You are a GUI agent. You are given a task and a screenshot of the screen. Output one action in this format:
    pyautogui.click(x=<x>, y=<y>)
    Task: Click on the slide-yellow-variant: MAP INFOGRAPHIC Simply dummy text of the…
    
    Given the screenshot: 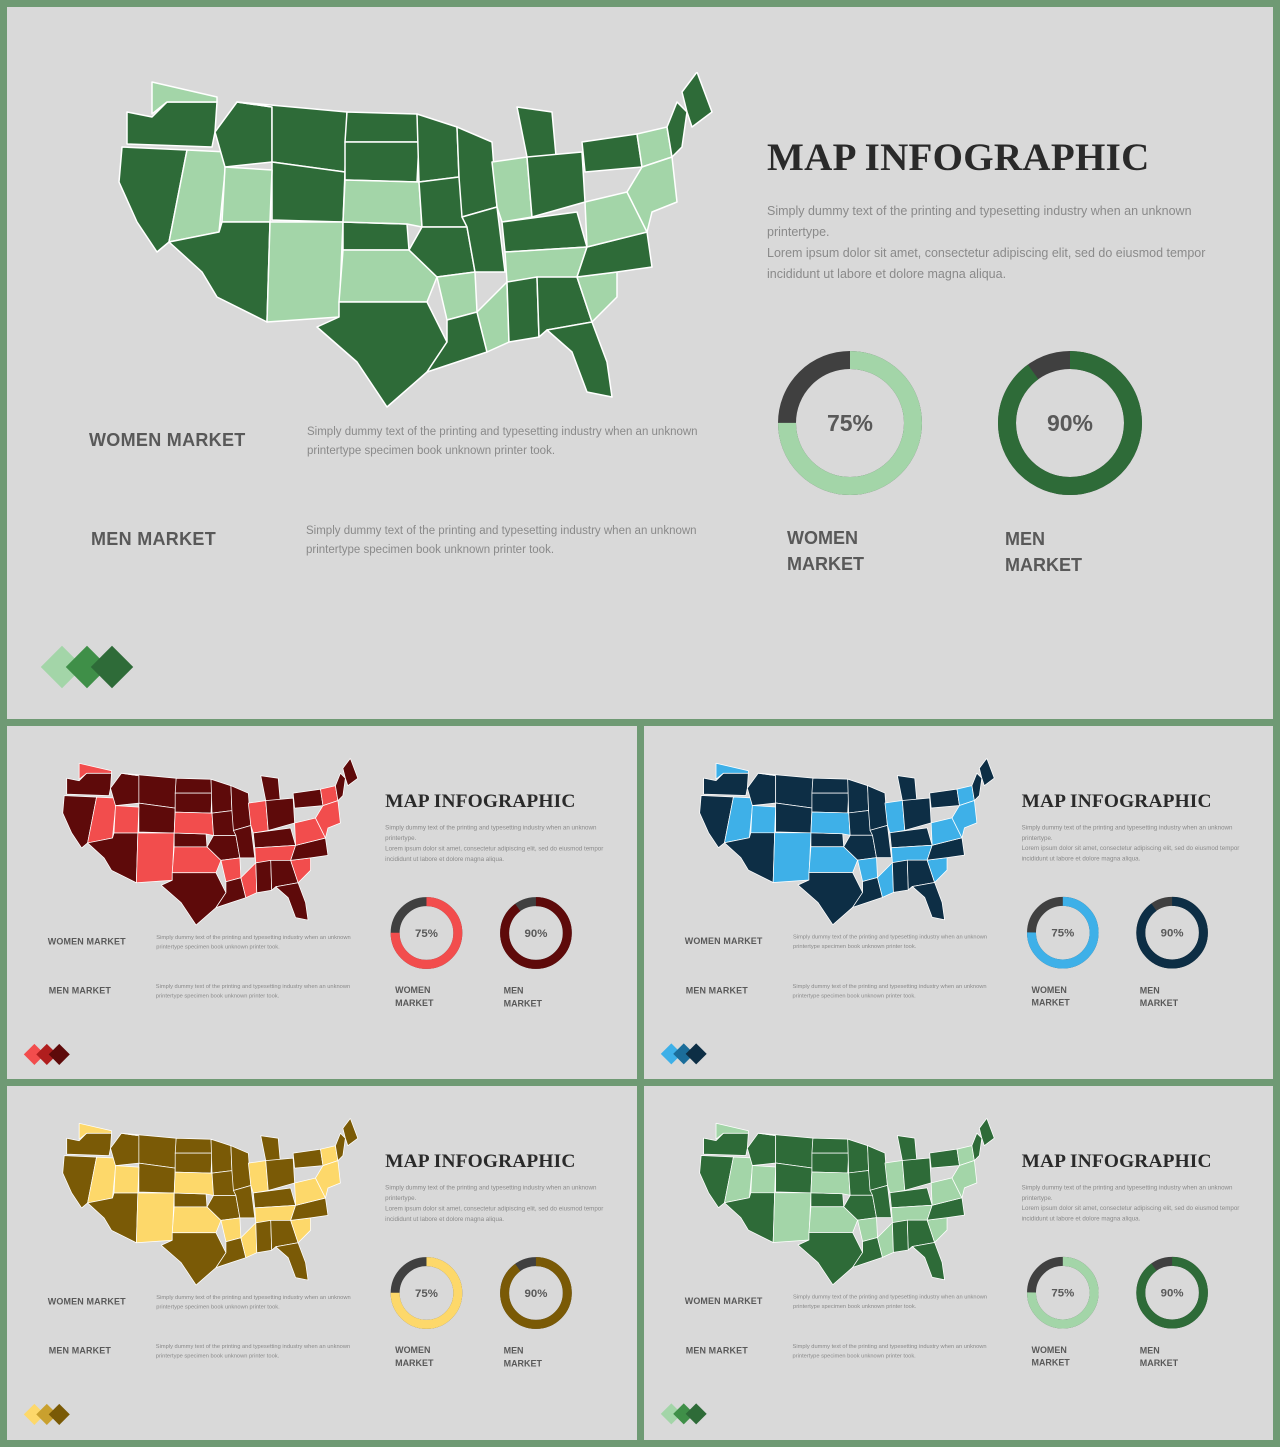 What is the action you would take?
    pyautogui.click(x=322, y=1263)
    